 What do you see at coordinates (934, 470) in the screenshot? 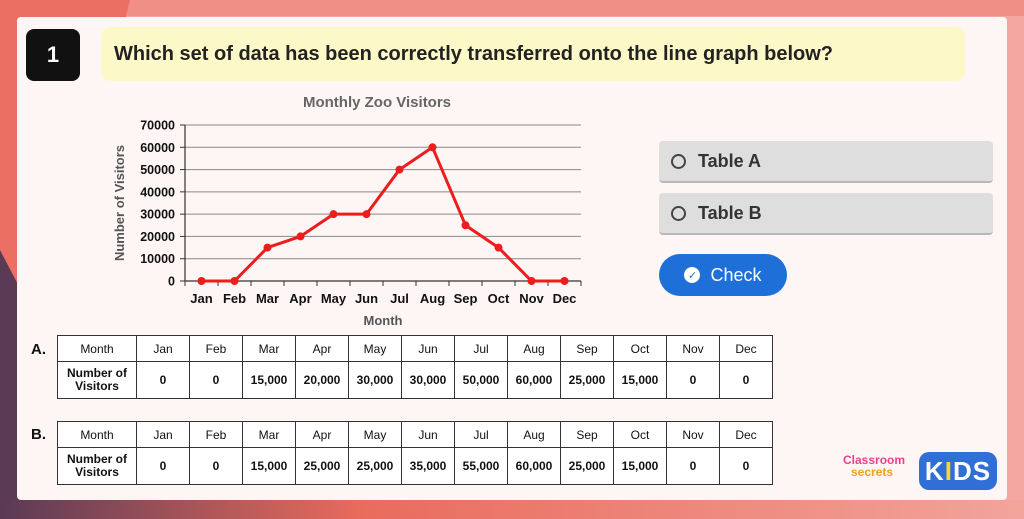
I see `kids-logo-k: K` at bounding box center [934, 470].